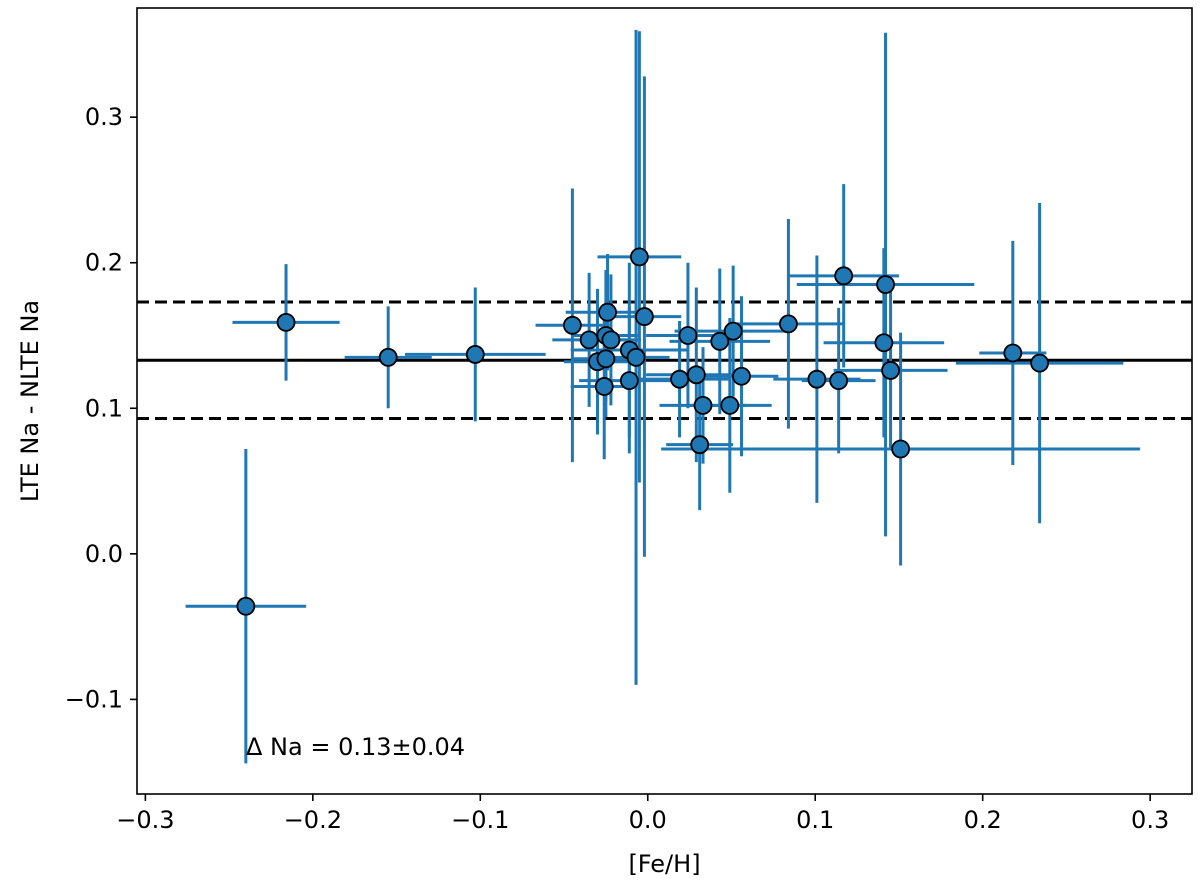  Describe the element at coordinates (30, 401) in the screenshot. I see `y-axis-label: LTE Na - NLTE Na` at that location.